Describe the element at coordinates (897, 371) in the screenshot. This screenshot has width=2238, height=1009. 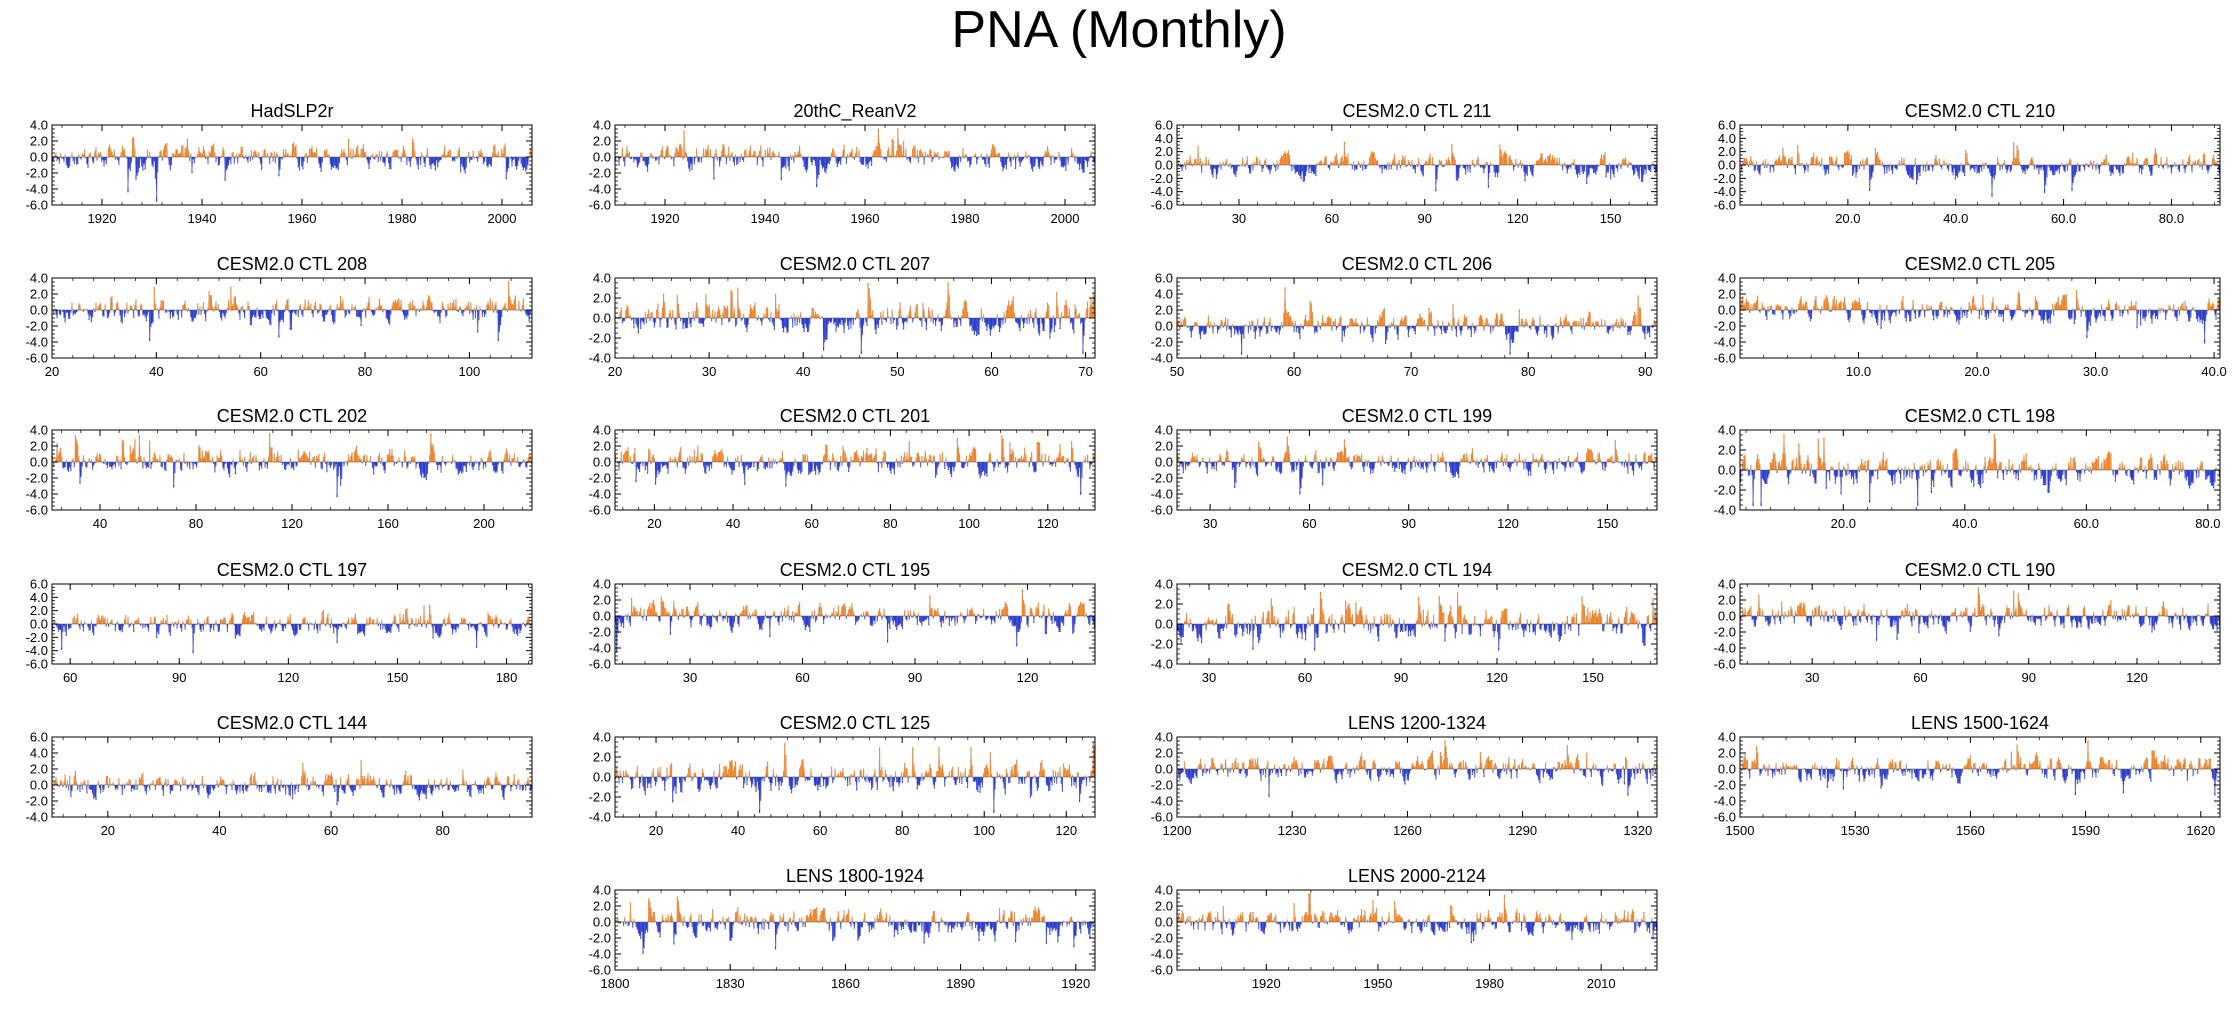
I see `x-tick-label: 50` at that location.